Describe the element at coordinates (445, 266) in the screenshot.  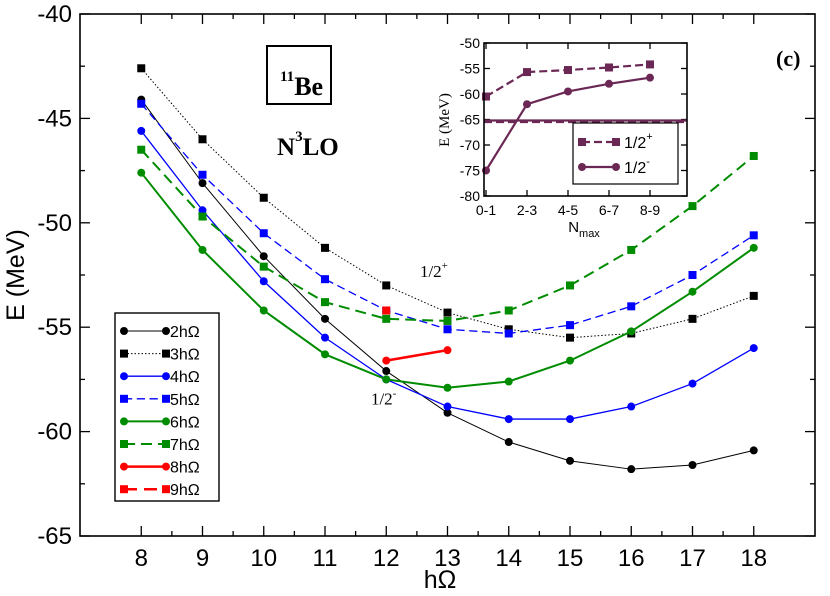
I see `annotation-sup: +` at that location.